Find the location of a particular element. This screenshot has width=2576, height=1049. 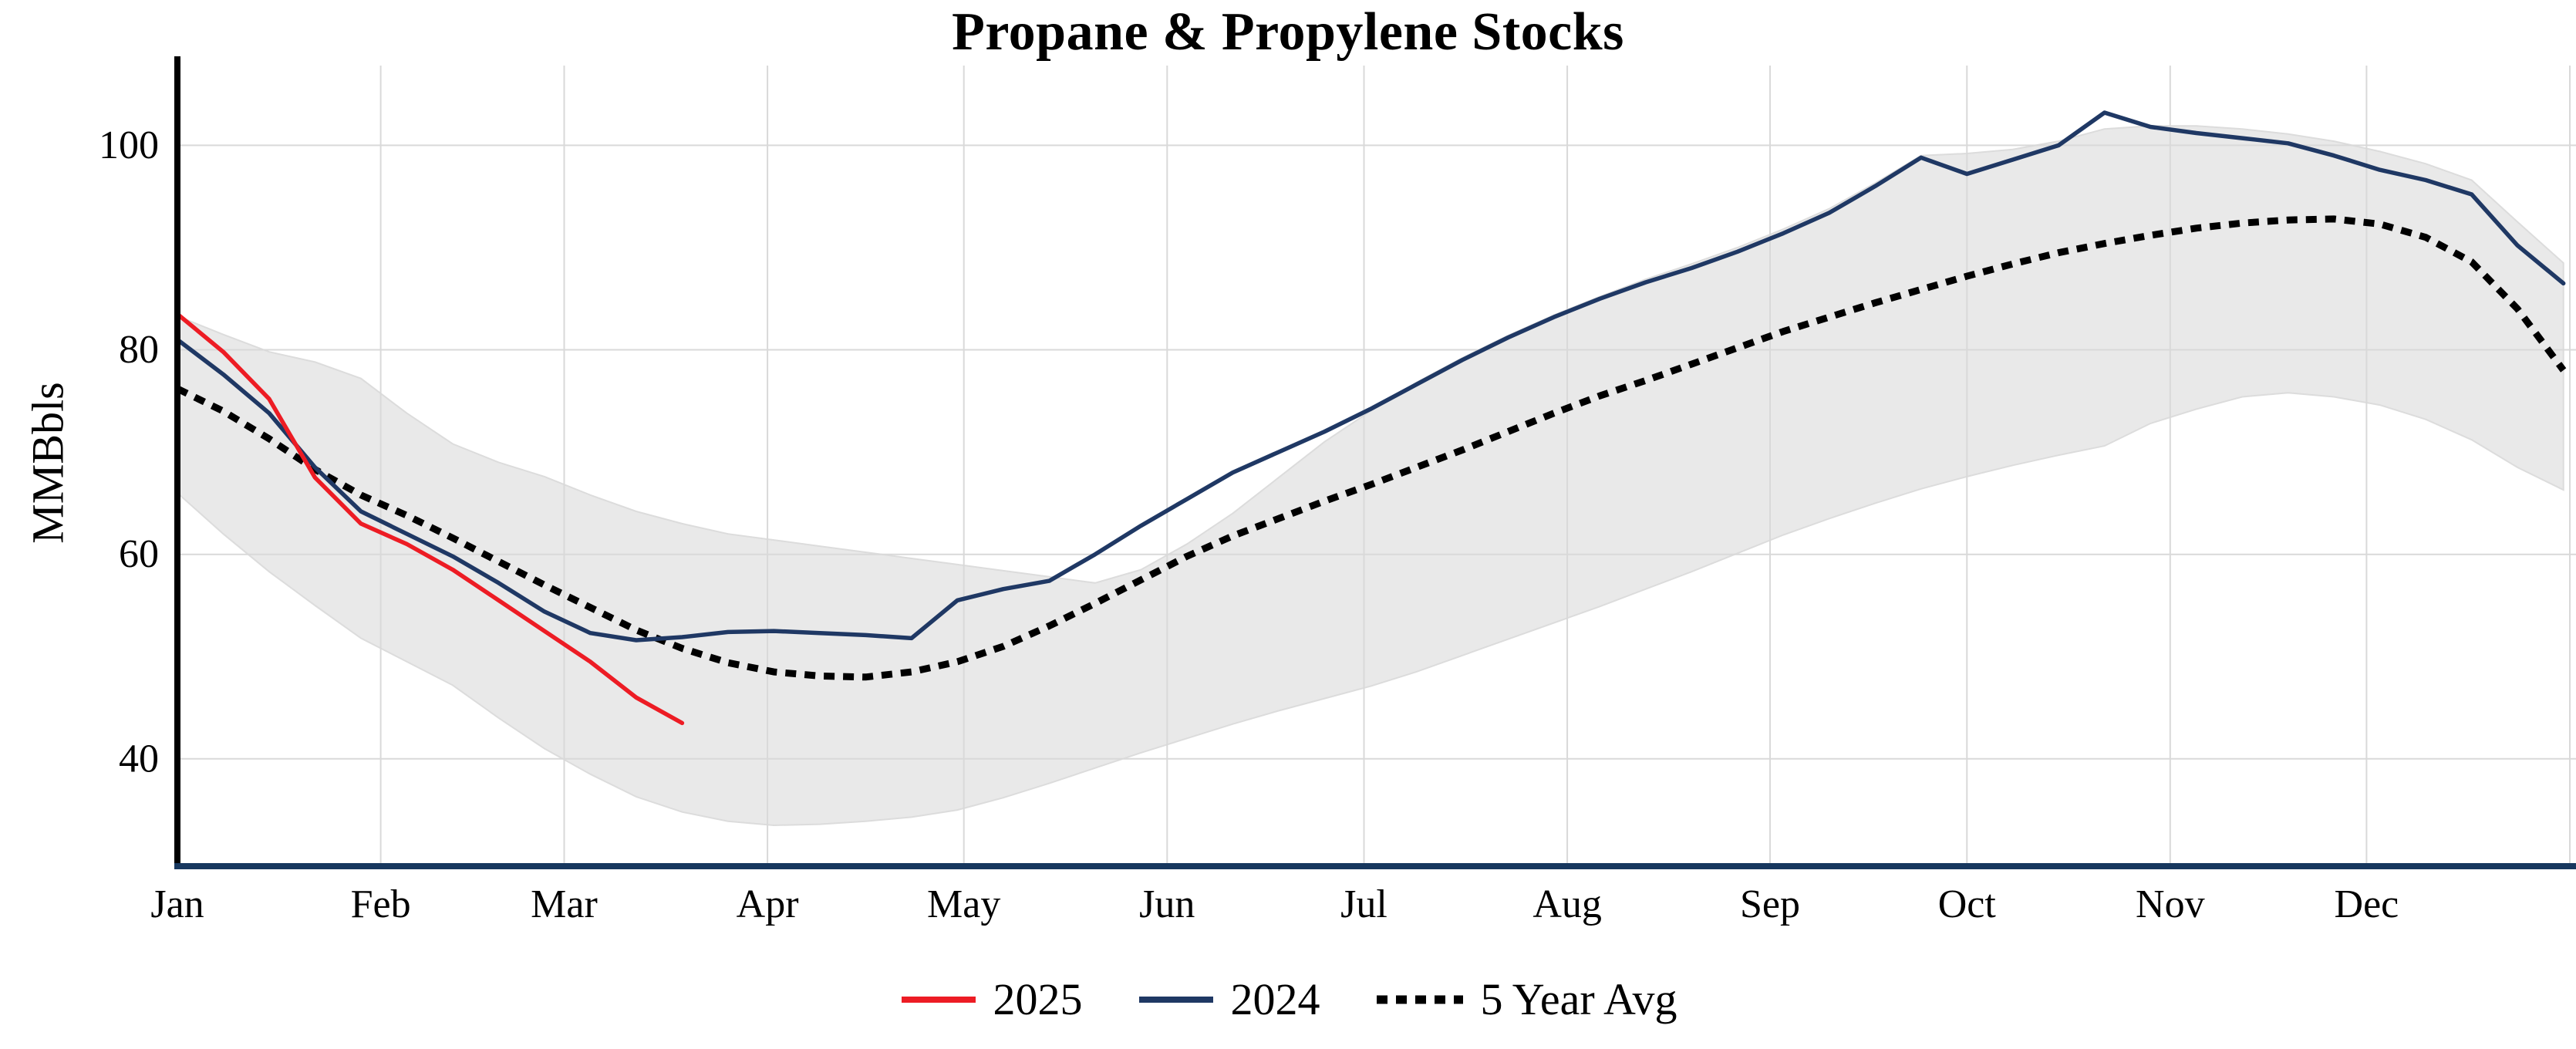

x-tick-label-mar: Mar is located at coordinates (564, 904).